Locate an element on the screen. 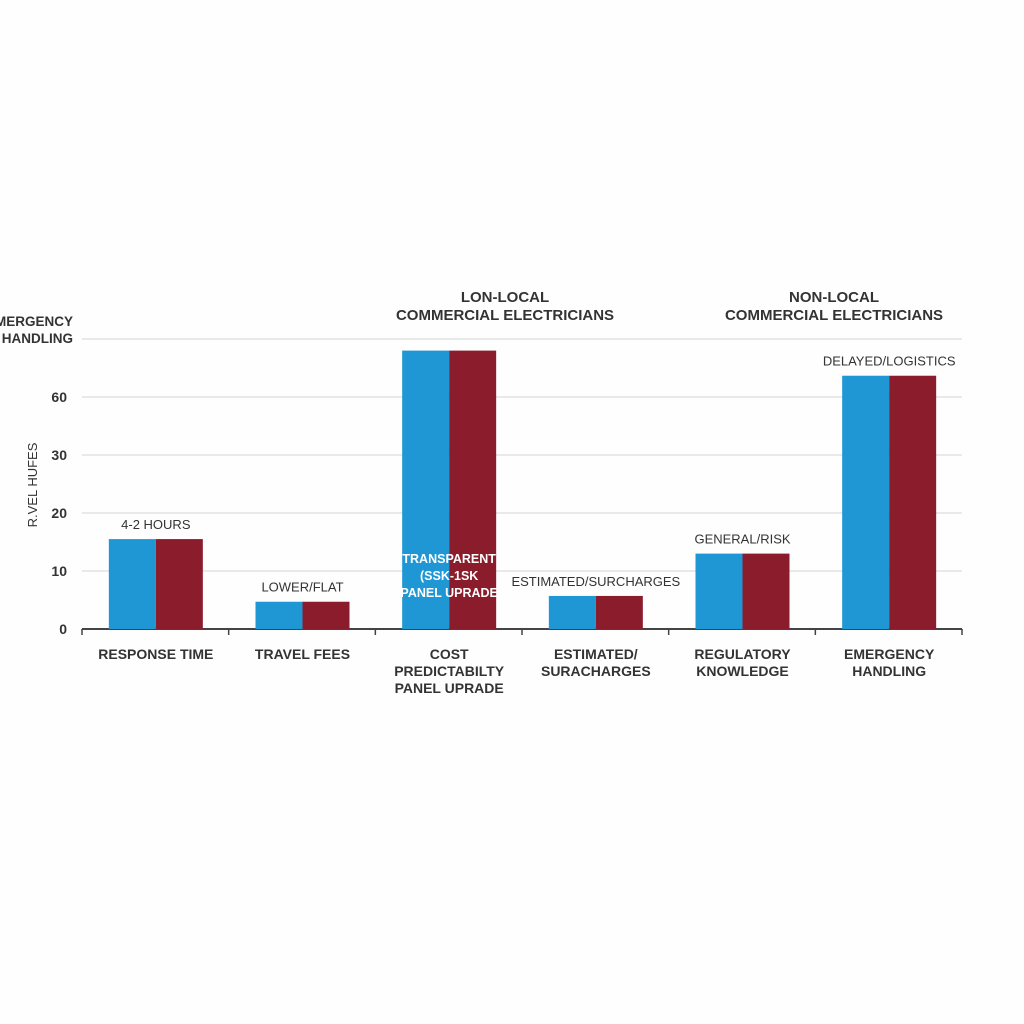 The height and width of the screenshot is (1024, 1024). data-label: LOWER/FLAT is located at coordinates (302, 587).